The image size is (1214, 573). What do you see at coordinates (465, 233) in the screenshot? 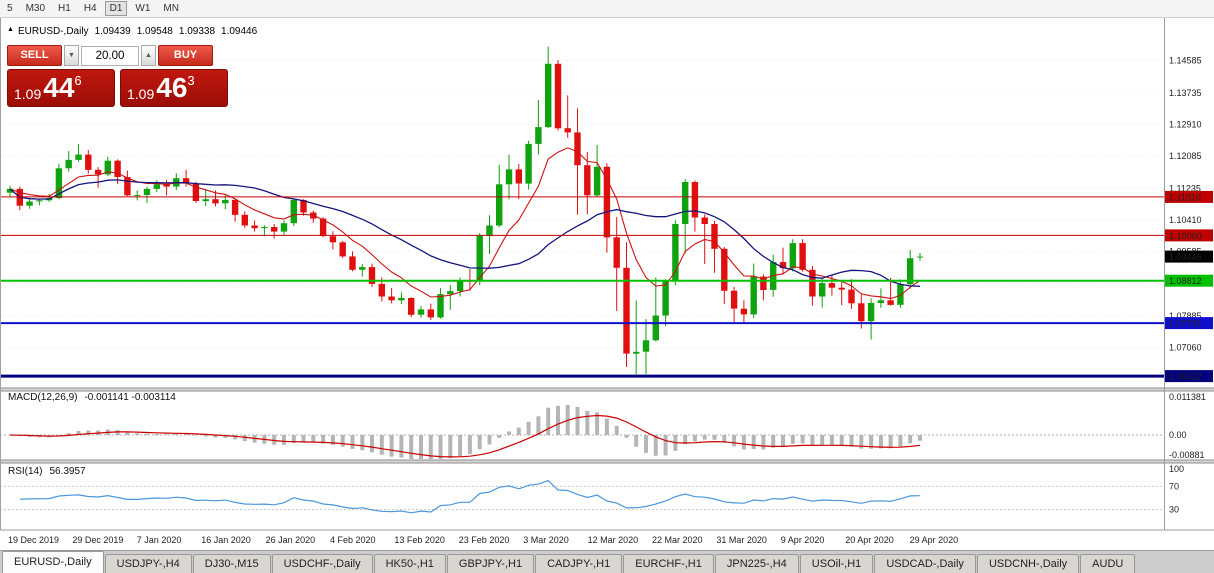
I see `ma-slow-line` at bounding box center [465, 233].